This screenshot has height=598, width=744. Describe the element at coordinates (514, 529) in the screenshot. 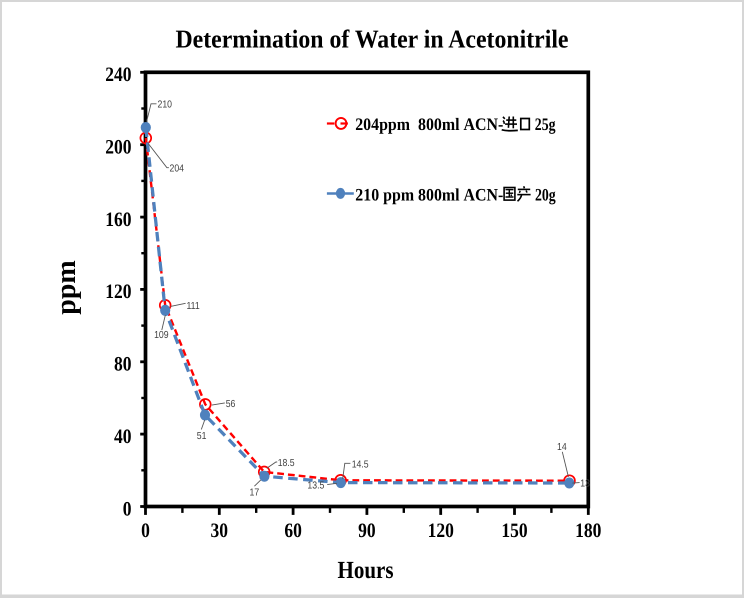

I see `svg-text: 150` at that location.